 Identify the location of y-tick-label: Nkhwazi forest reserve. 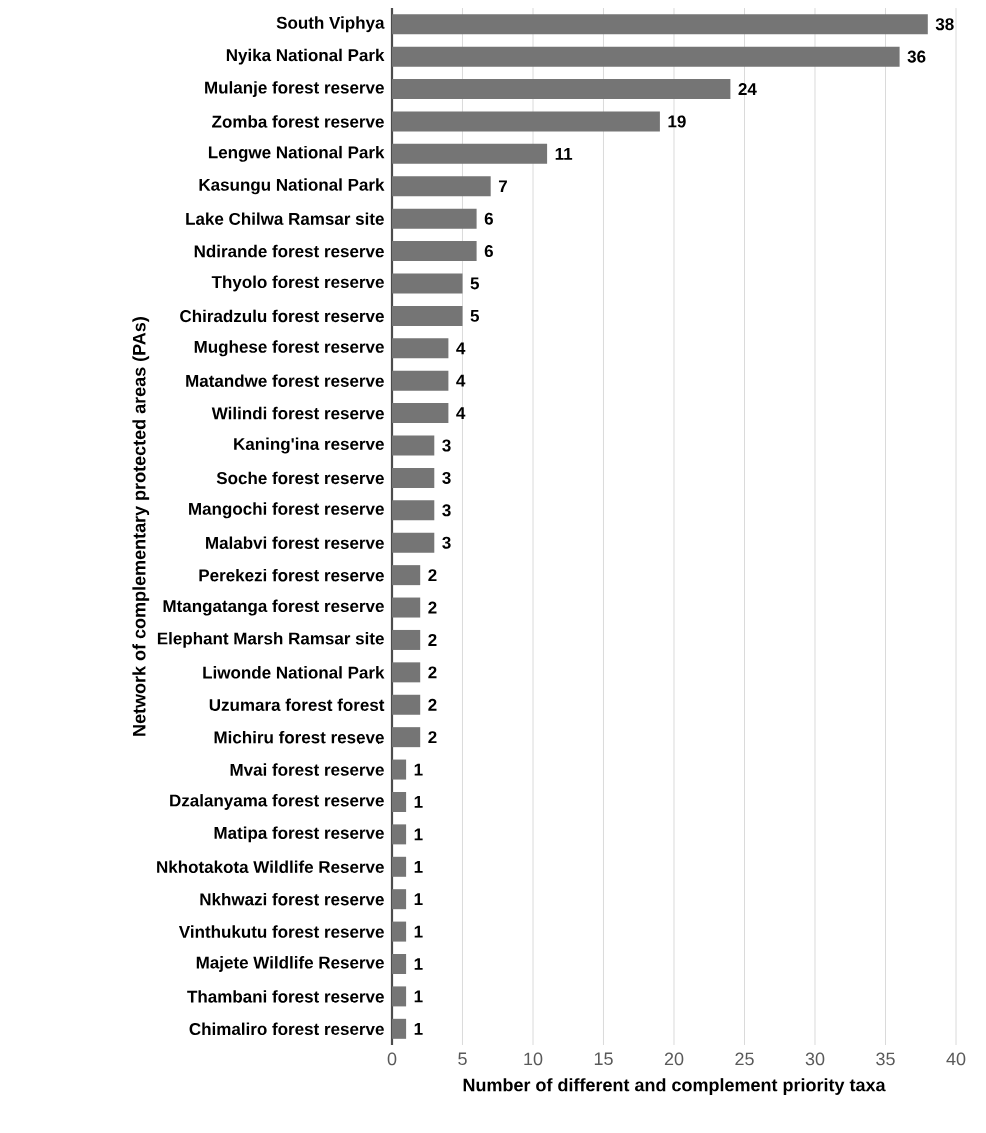
(292, 899).